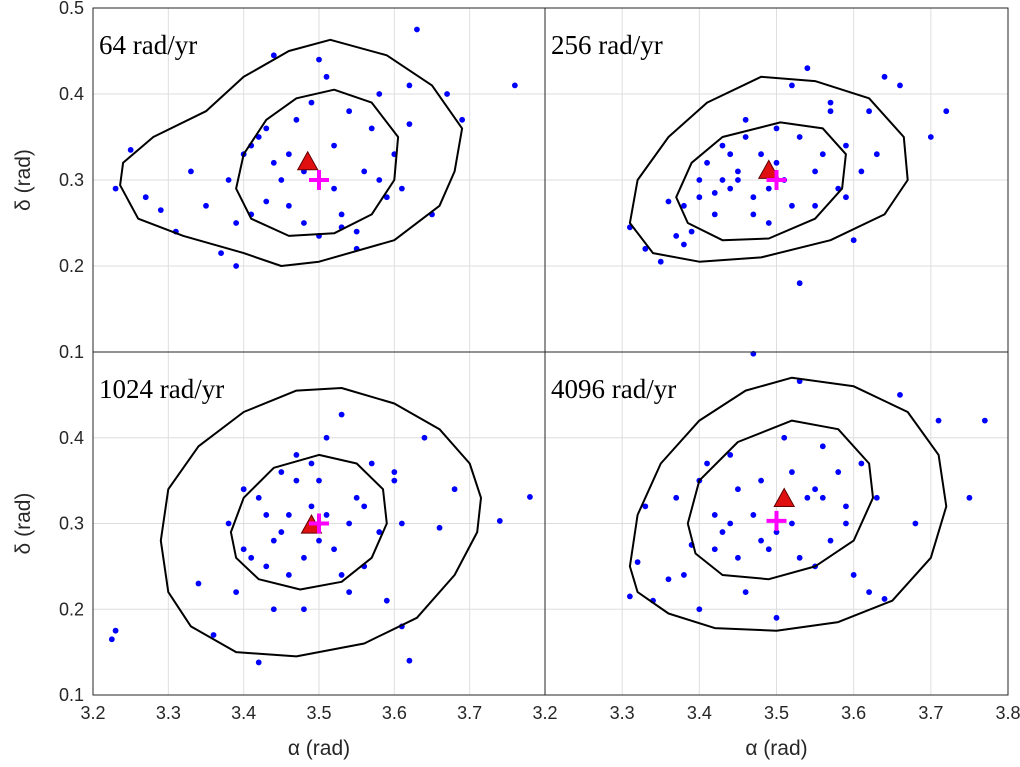  I want to click on x-tick-label: 3.7, so click(930, 713).